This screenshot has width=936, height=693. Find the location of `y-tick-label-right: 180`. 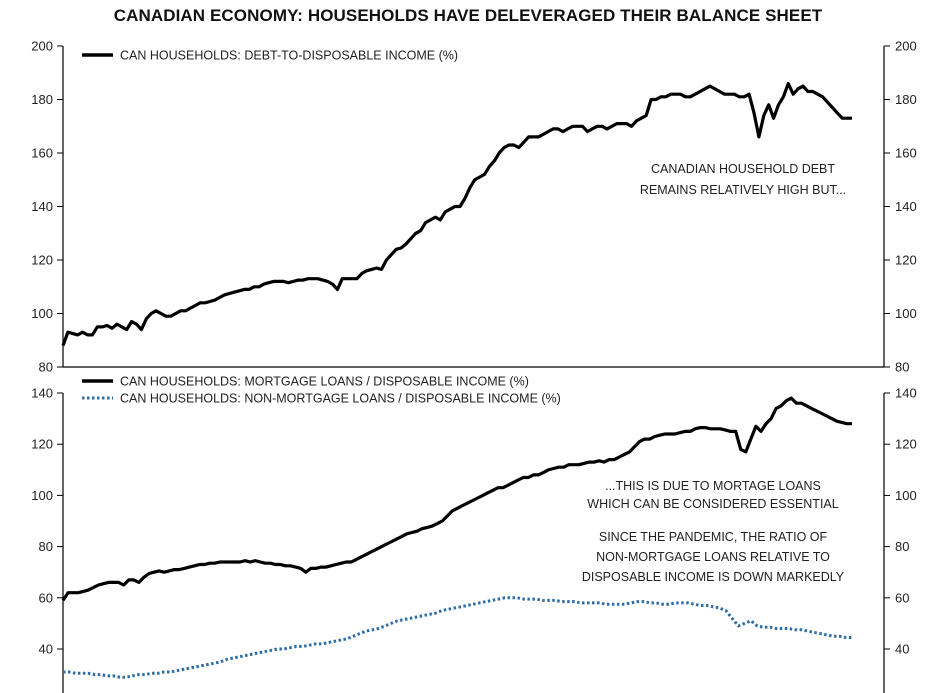

y-tick-label-right: 180 is located at coordinates (906, 99).